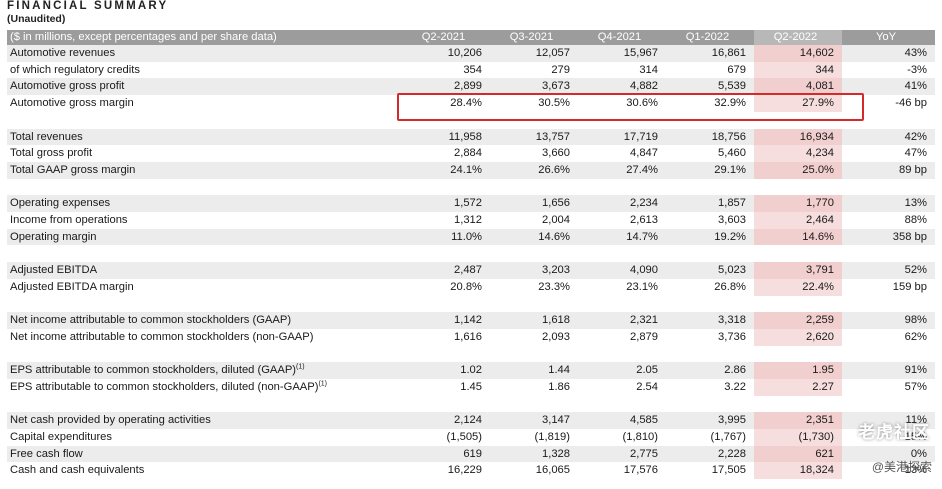  I want to click on row-value: 2,879, so click(644, 336).